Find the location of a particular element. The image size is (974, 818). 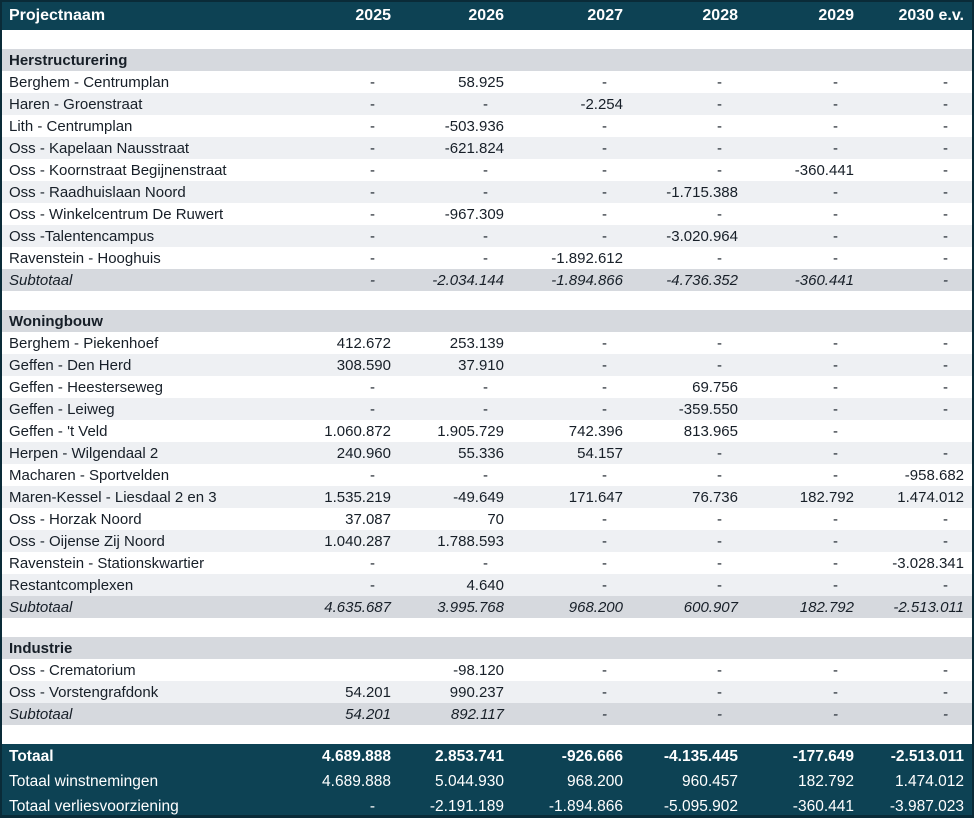

value-cell-2026: -503.936 is located at coordinates (459, 126).